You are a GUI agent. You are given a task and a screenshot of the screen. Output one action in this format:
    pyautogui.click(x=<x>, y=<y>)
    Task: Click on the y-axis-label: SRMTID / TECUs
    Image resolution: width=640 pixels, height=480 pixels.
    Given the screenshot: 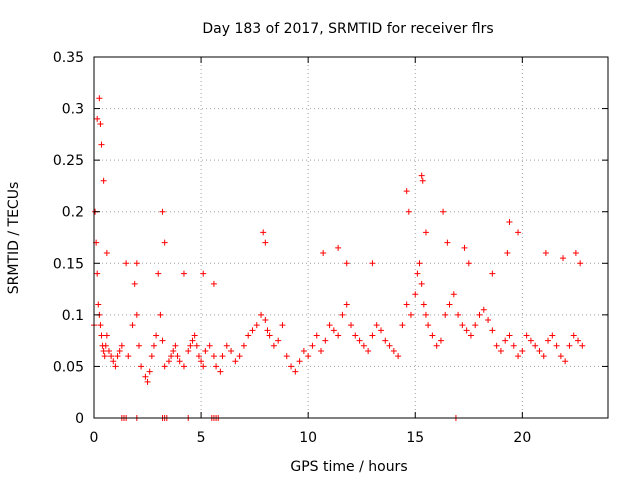 What is the action you would take?
    pyautogui.click(x=14, y=238)
    